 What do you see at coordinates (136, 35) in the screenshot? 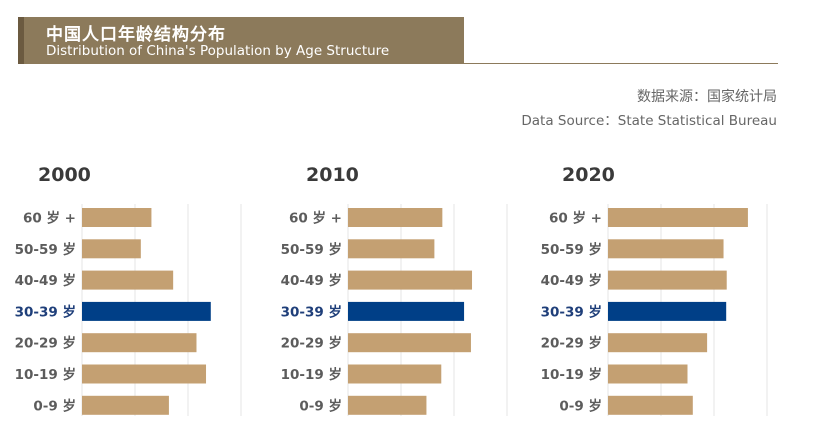
I see `page-title: 中国人口年龄结构分布` at bounding box center [136, 35].